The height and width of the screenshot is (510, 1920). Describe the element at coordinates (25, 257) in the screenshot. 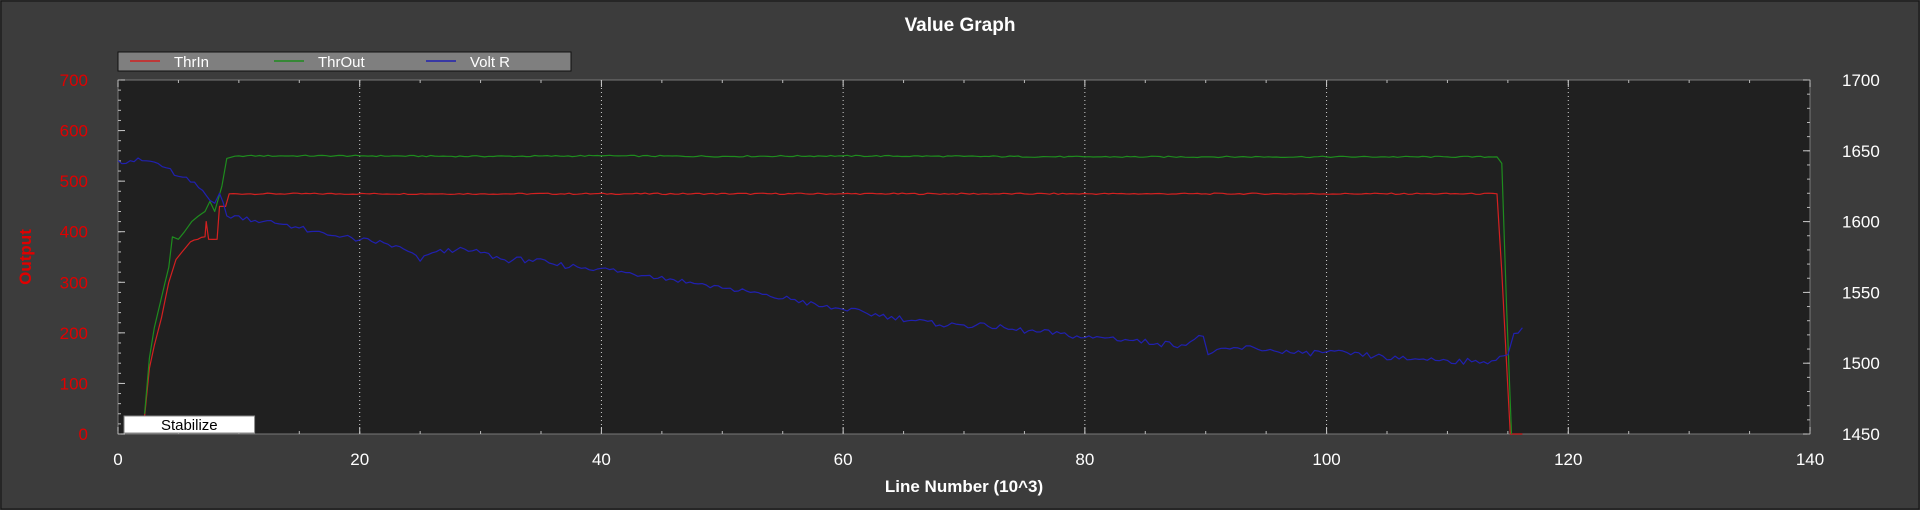

I see `y-axis-title: Output` at that location.